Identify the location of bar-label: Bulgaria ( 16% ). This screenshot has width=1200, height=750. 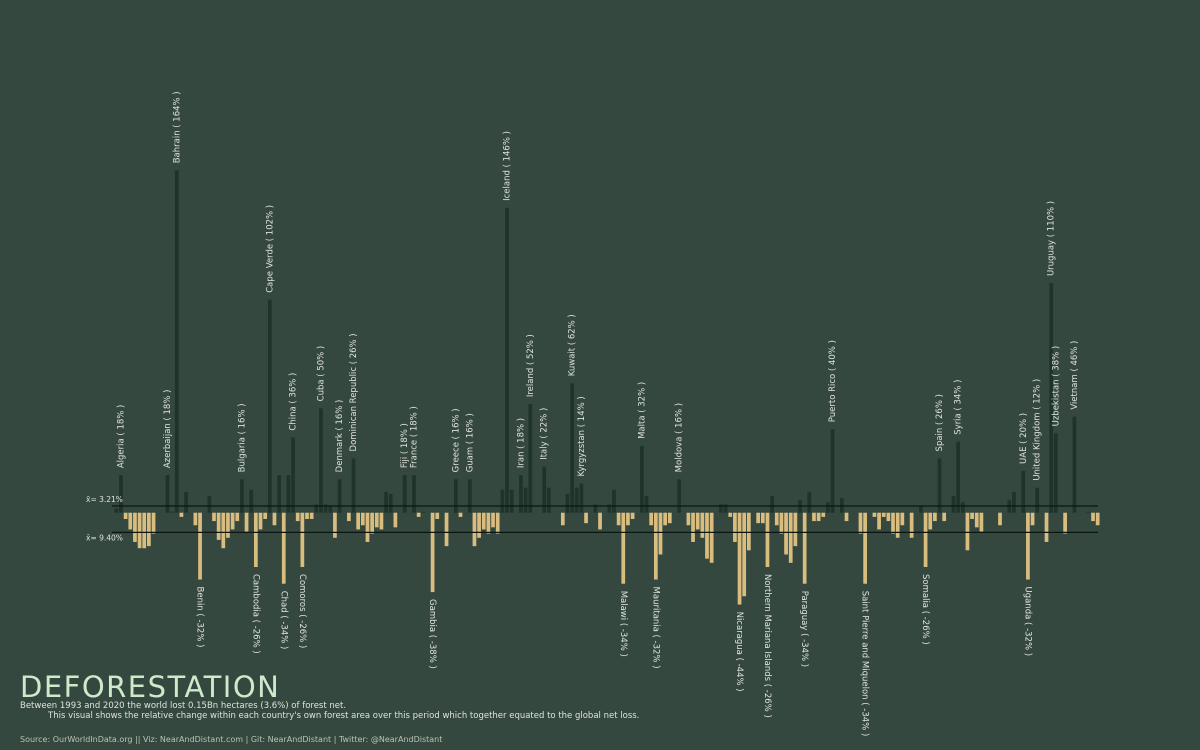
(242, 437).